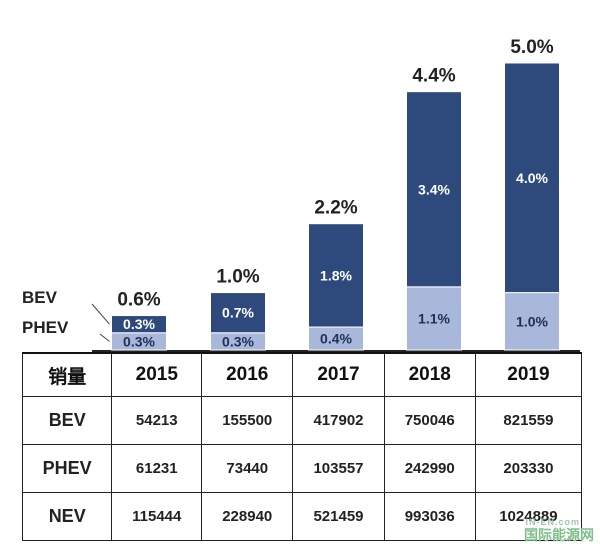  Describe the element at coordinates (237, 277) in the screenshot. I see `total-label: 1.0%` at that location.